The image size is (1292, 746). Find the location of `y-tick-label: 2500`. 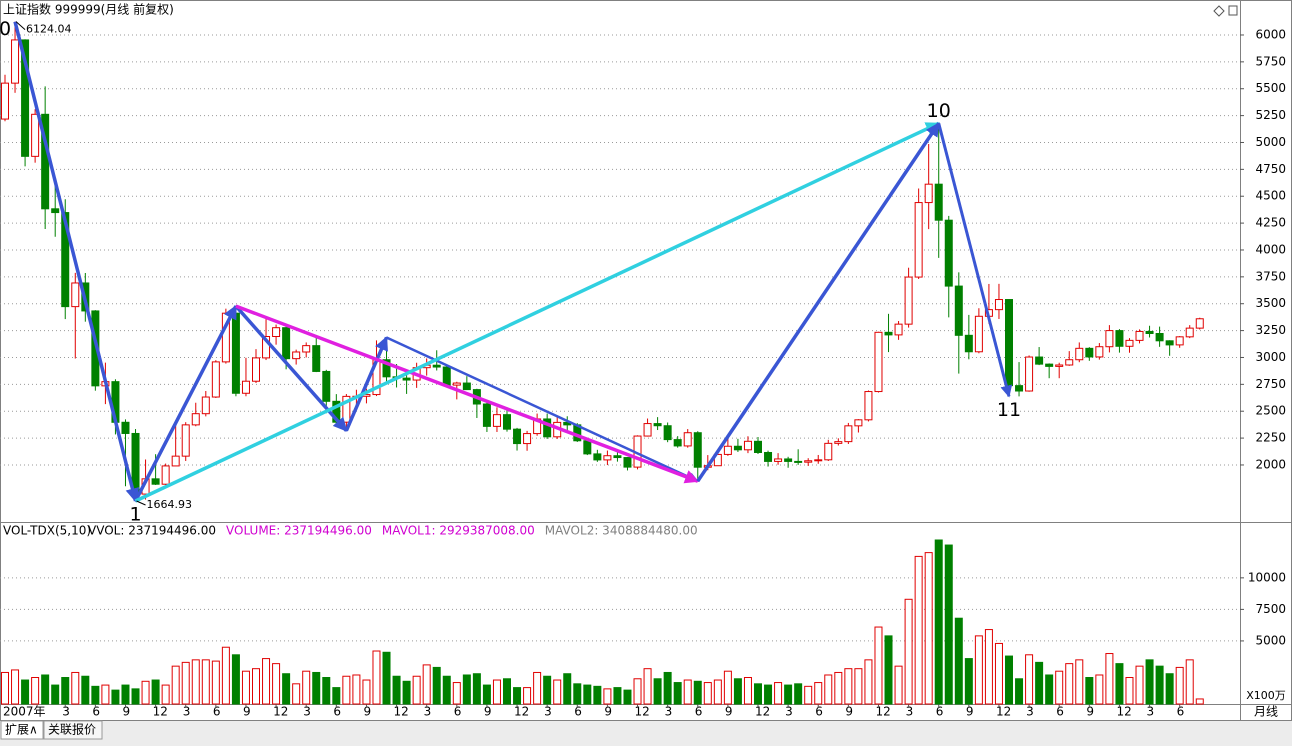

y-tick-label: 2500 is located at coordinates (1270, 411).